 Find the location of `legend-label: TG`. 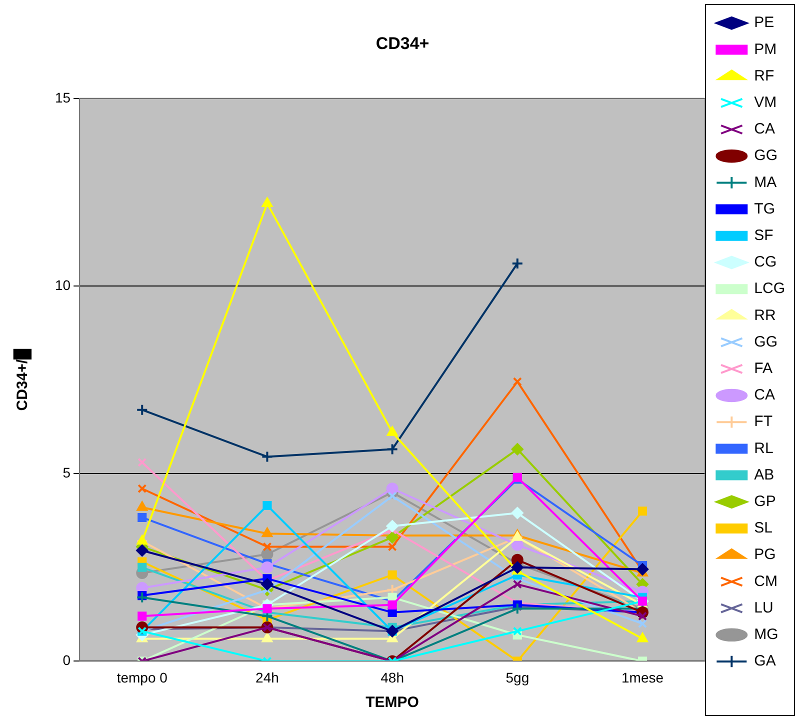

legend-label: TG is located at coordinates (764, 209).